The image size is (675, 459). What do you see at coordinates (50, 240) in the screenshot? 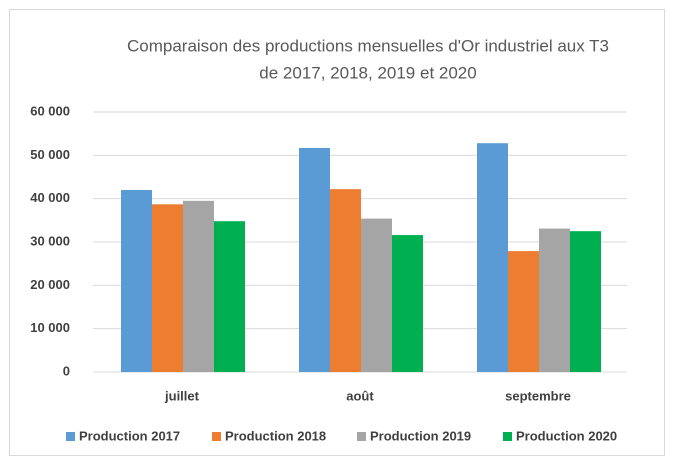
I see `y-tick-label: 30 000` at bounding box center [50, 240].